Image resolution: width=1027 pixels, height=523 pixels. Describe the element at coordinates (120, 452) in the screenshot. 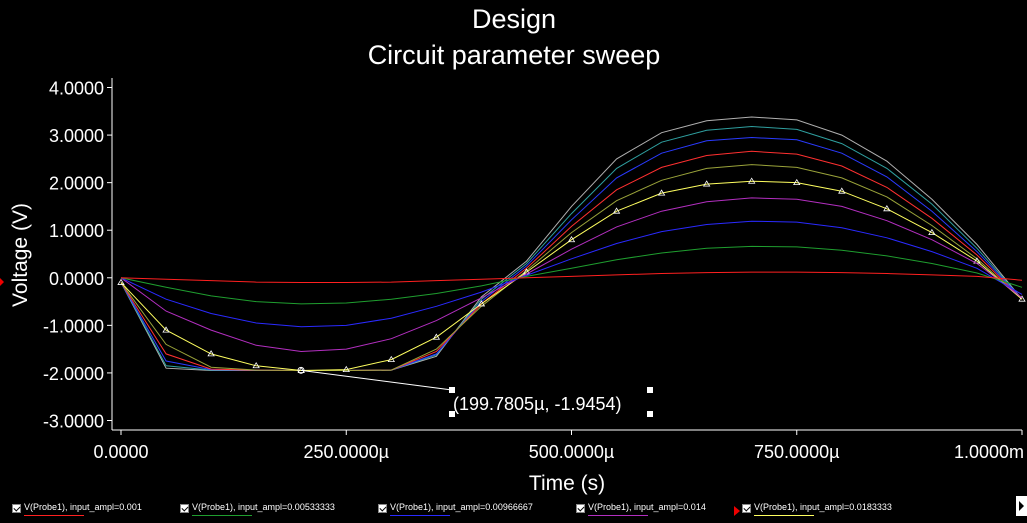

I see `x-tick-label: 0.0000` at that location.